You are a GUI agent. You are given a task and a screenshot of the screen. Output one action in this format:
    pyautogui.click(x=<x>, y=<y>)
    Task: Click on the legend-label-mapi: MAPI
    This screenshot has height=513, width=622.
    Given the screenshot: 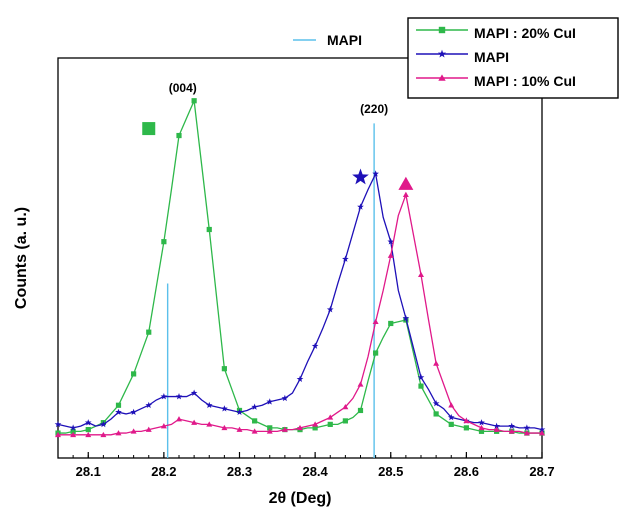 What is the action you would take?
    pyautogui.click(x=491, y=57)
    